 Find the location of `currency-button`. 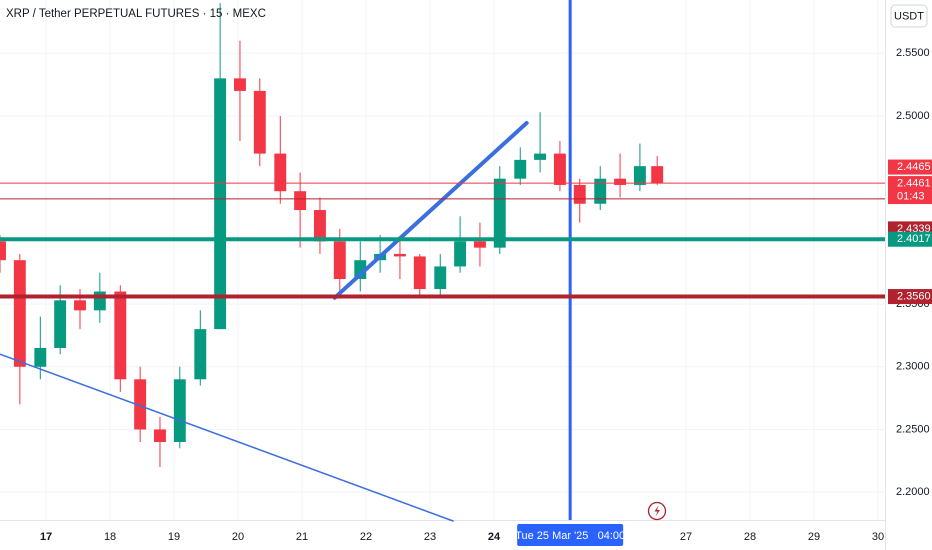

currency-button is located at coordinates (909, 16).